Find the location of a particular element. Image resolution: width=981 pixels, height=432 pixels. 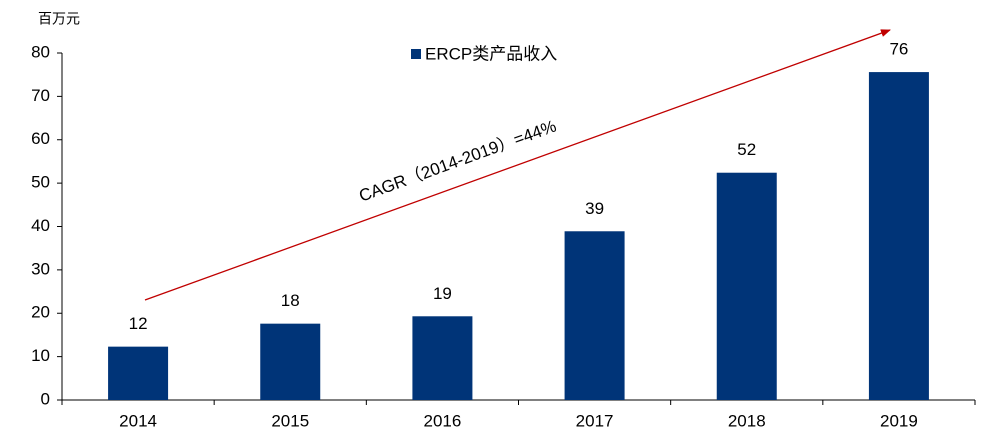

y-tick-label: 10 is located at coordinates (40, 355).